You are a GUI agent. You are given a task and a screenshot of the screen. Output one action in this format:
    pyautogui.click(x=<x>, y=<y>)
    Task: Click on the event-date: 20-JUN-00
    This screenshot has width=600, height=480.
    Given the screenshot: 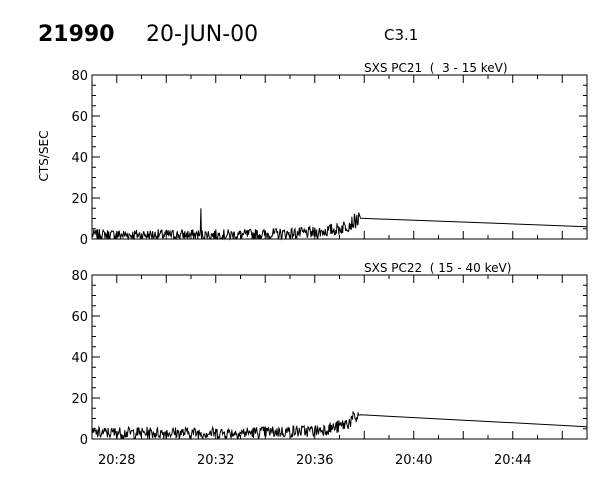 What is the action you would take?
    pyautogui.click(x=202, y=34)
    